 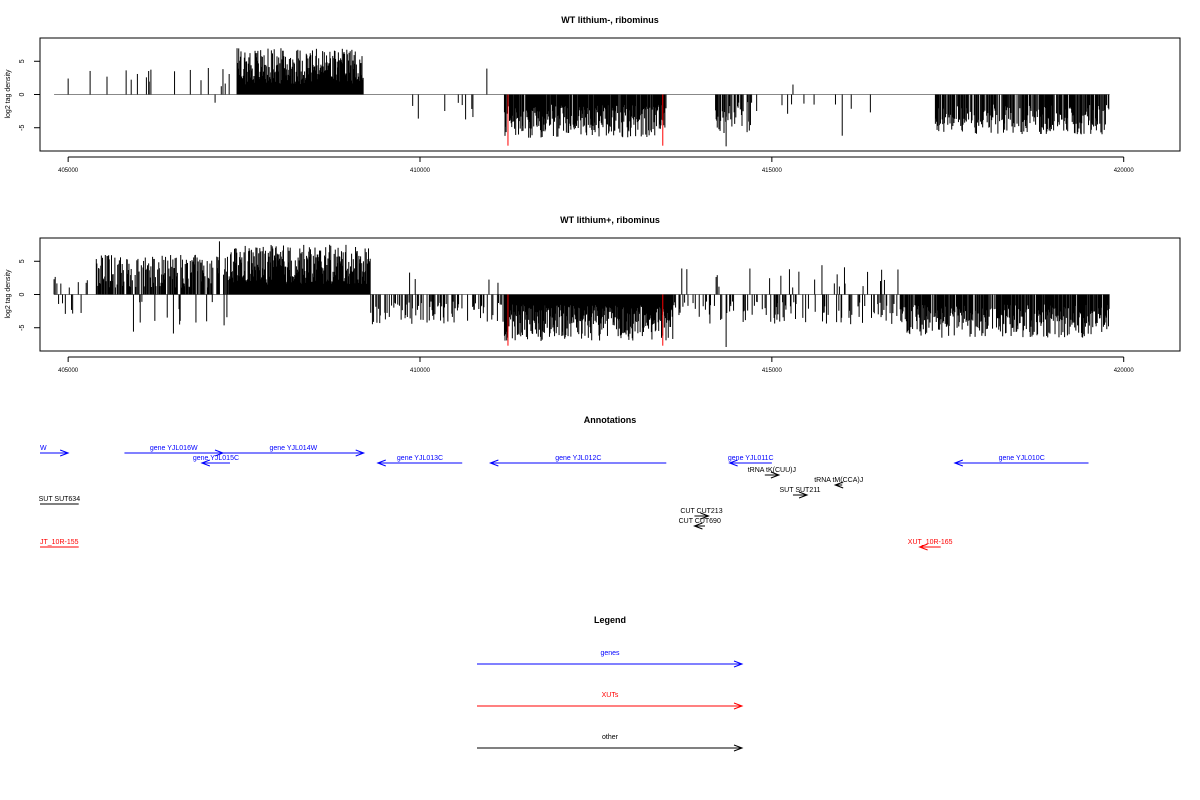 I want to click on annotation-feature: gene YJL011C, so click(x=751, y=461).